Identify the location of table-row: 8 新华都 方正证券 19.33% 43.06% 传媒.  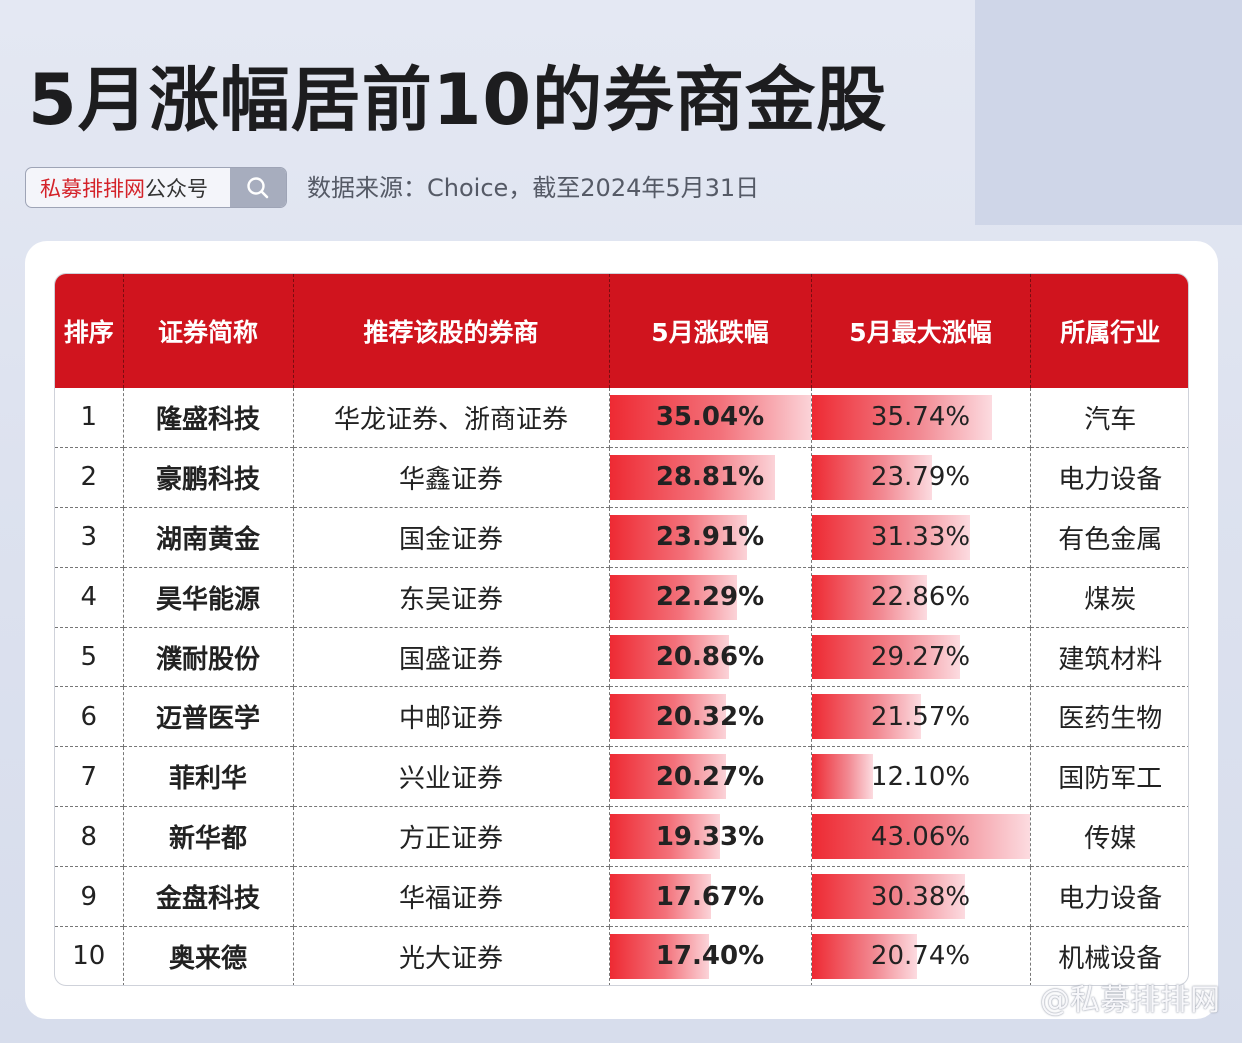
(621, 836).